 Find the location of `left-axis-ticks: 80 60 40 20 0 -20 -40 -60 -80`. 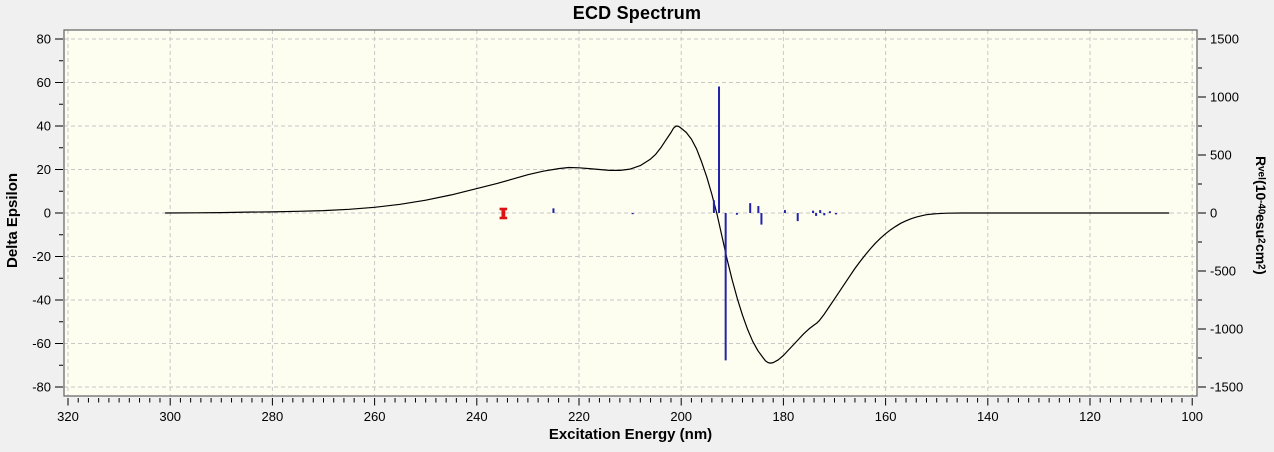

left-axis-ticks: 80 60 40 20 0 -20 -40 -60 -80 is located at coordinates (47, 213).